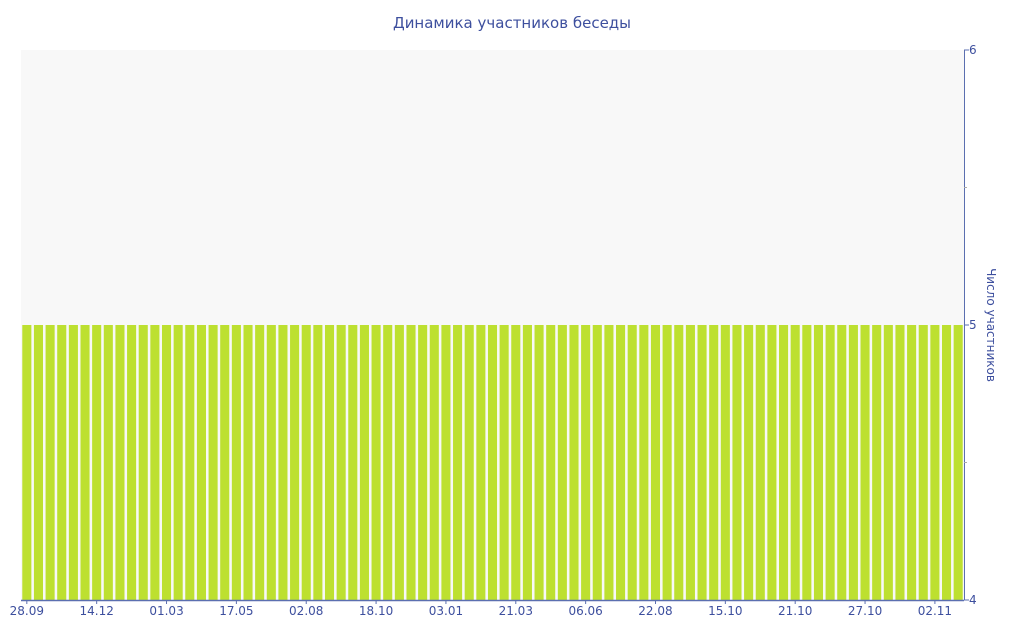  What do you see at coordinates (376, 611) in the screenshot?
I see `x-tick-label: 18.10` at bounding box center [376, 611].